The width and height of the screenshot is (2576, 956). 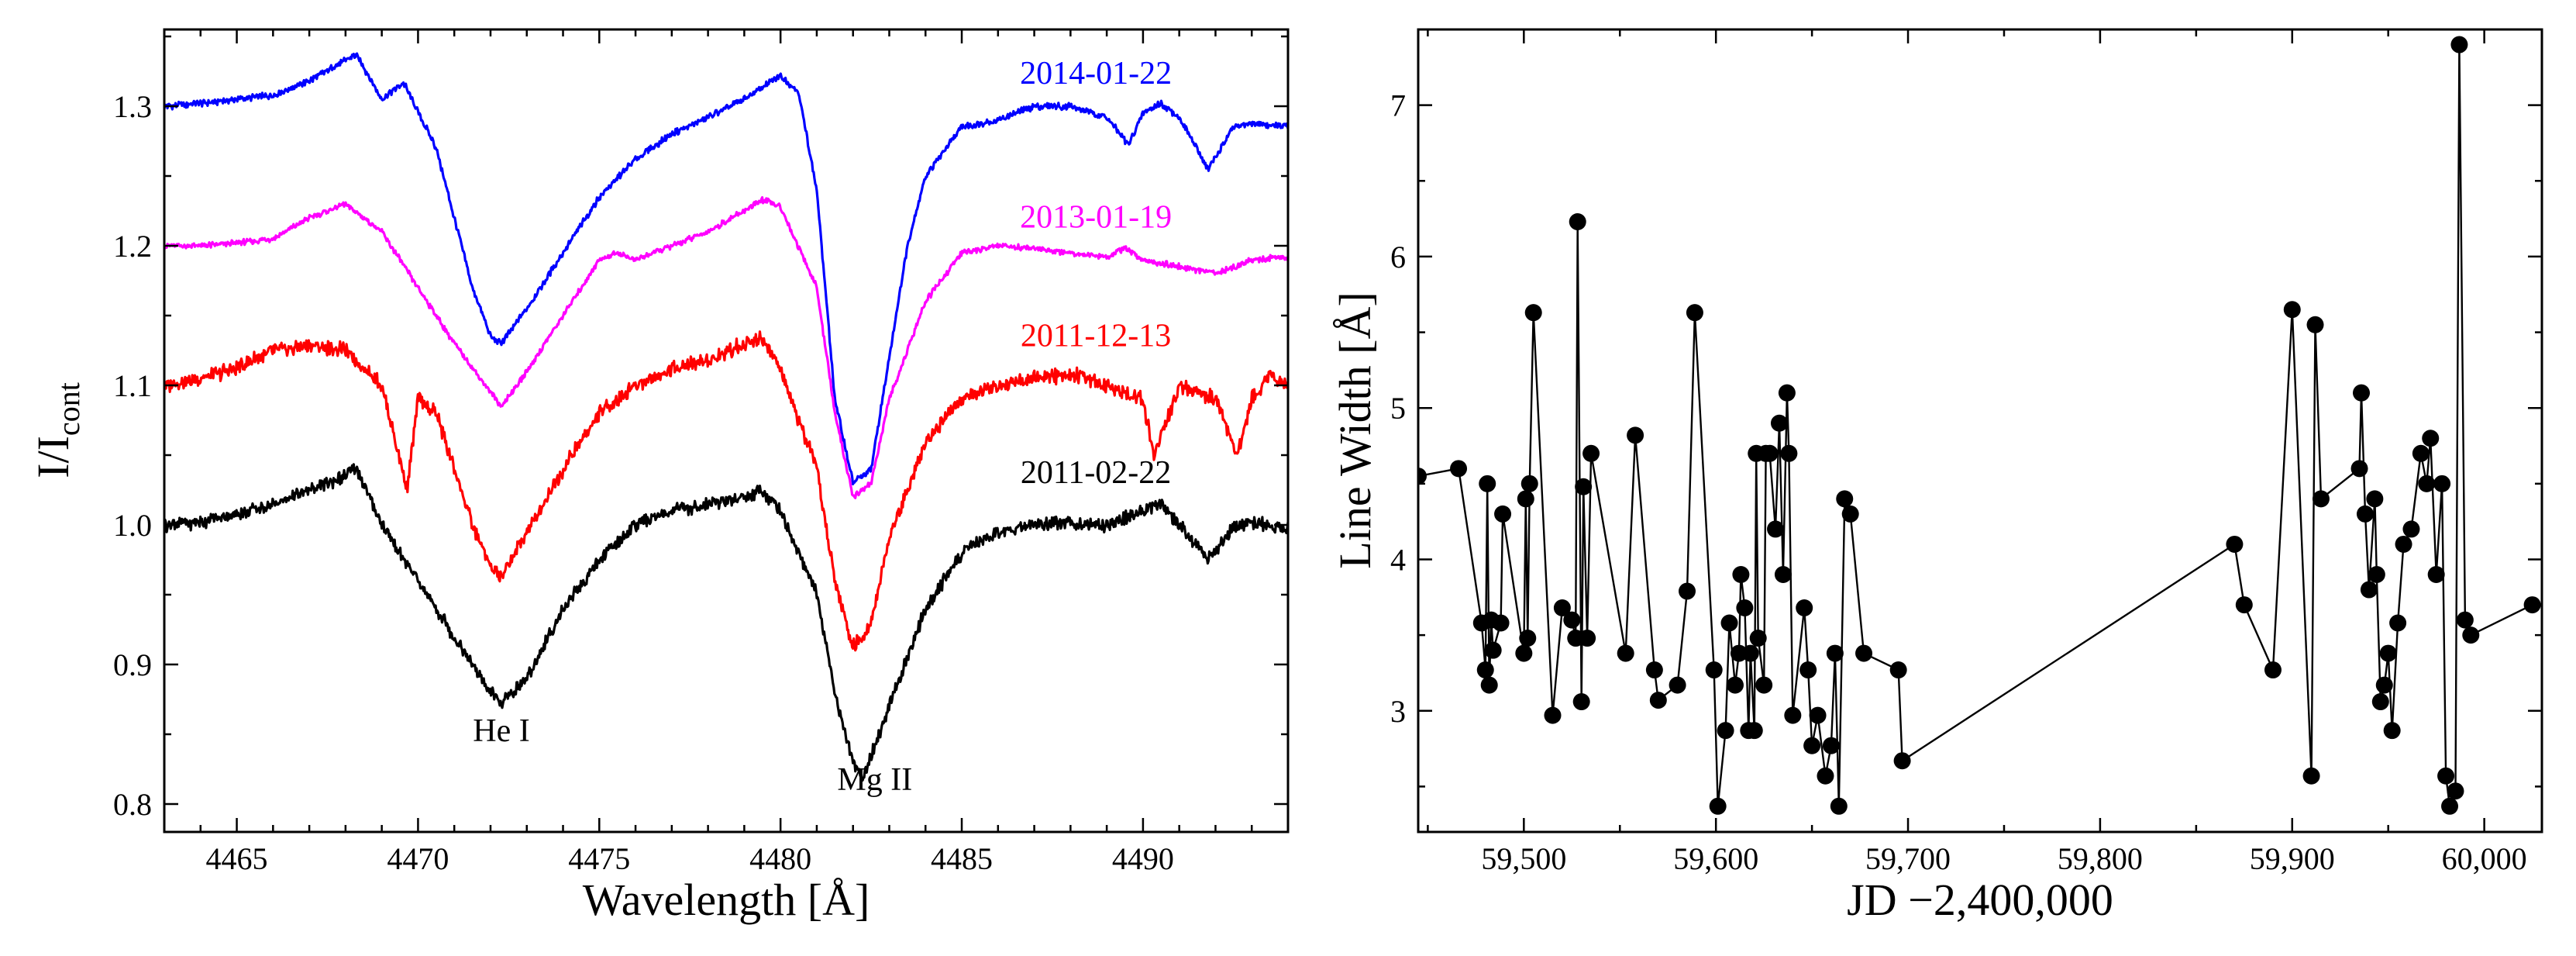 I want to click on x-tick-label: 59,500, so click(x=1523, y=858).